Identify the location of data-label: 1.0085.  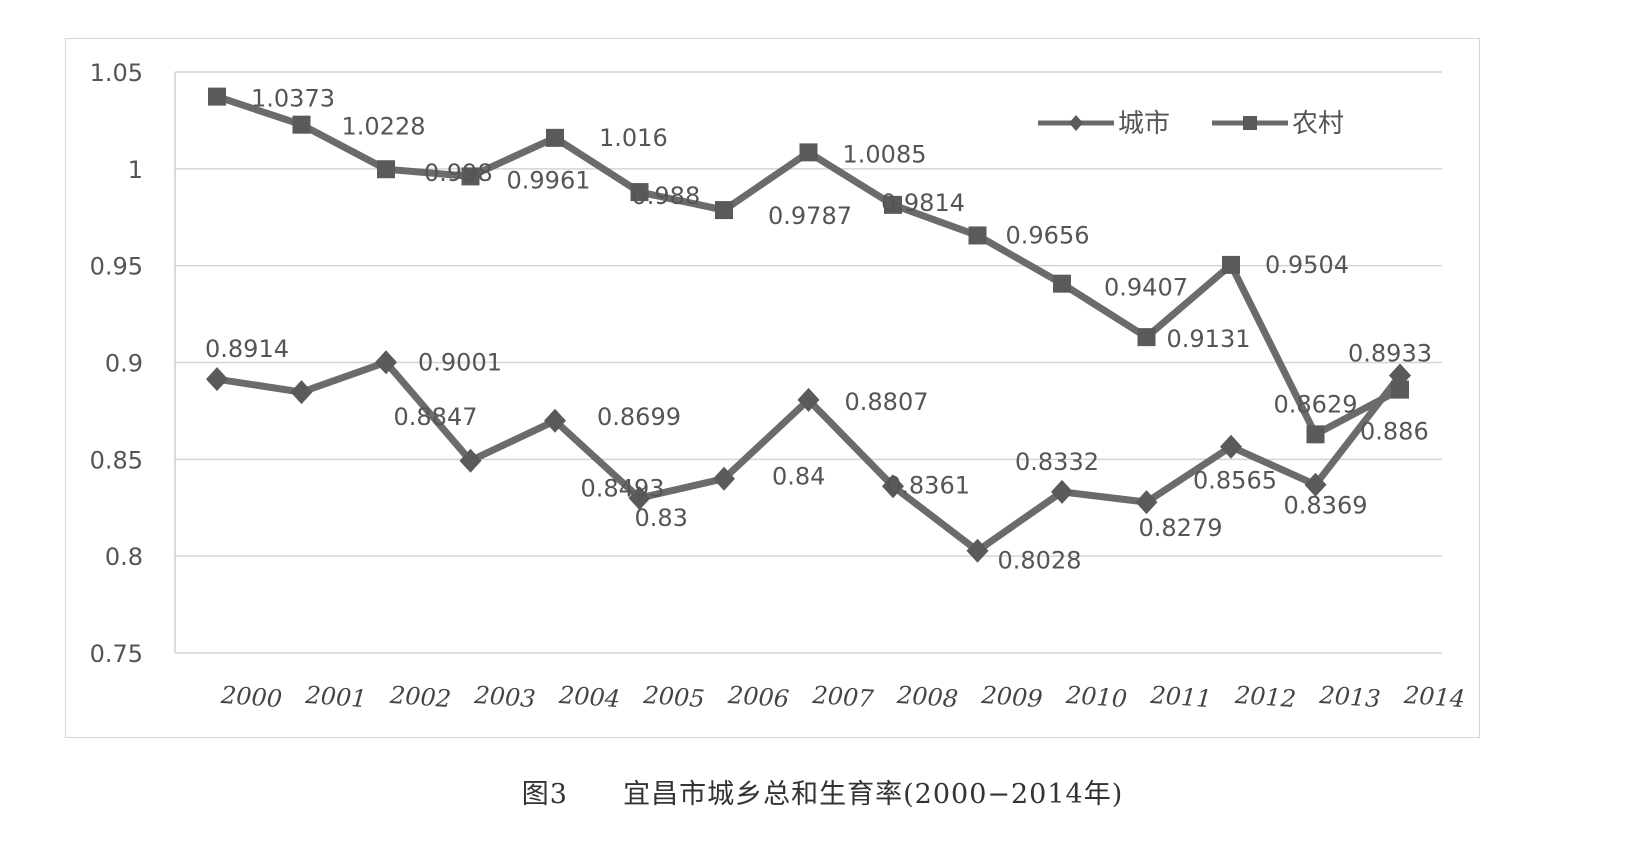
(885, 154).